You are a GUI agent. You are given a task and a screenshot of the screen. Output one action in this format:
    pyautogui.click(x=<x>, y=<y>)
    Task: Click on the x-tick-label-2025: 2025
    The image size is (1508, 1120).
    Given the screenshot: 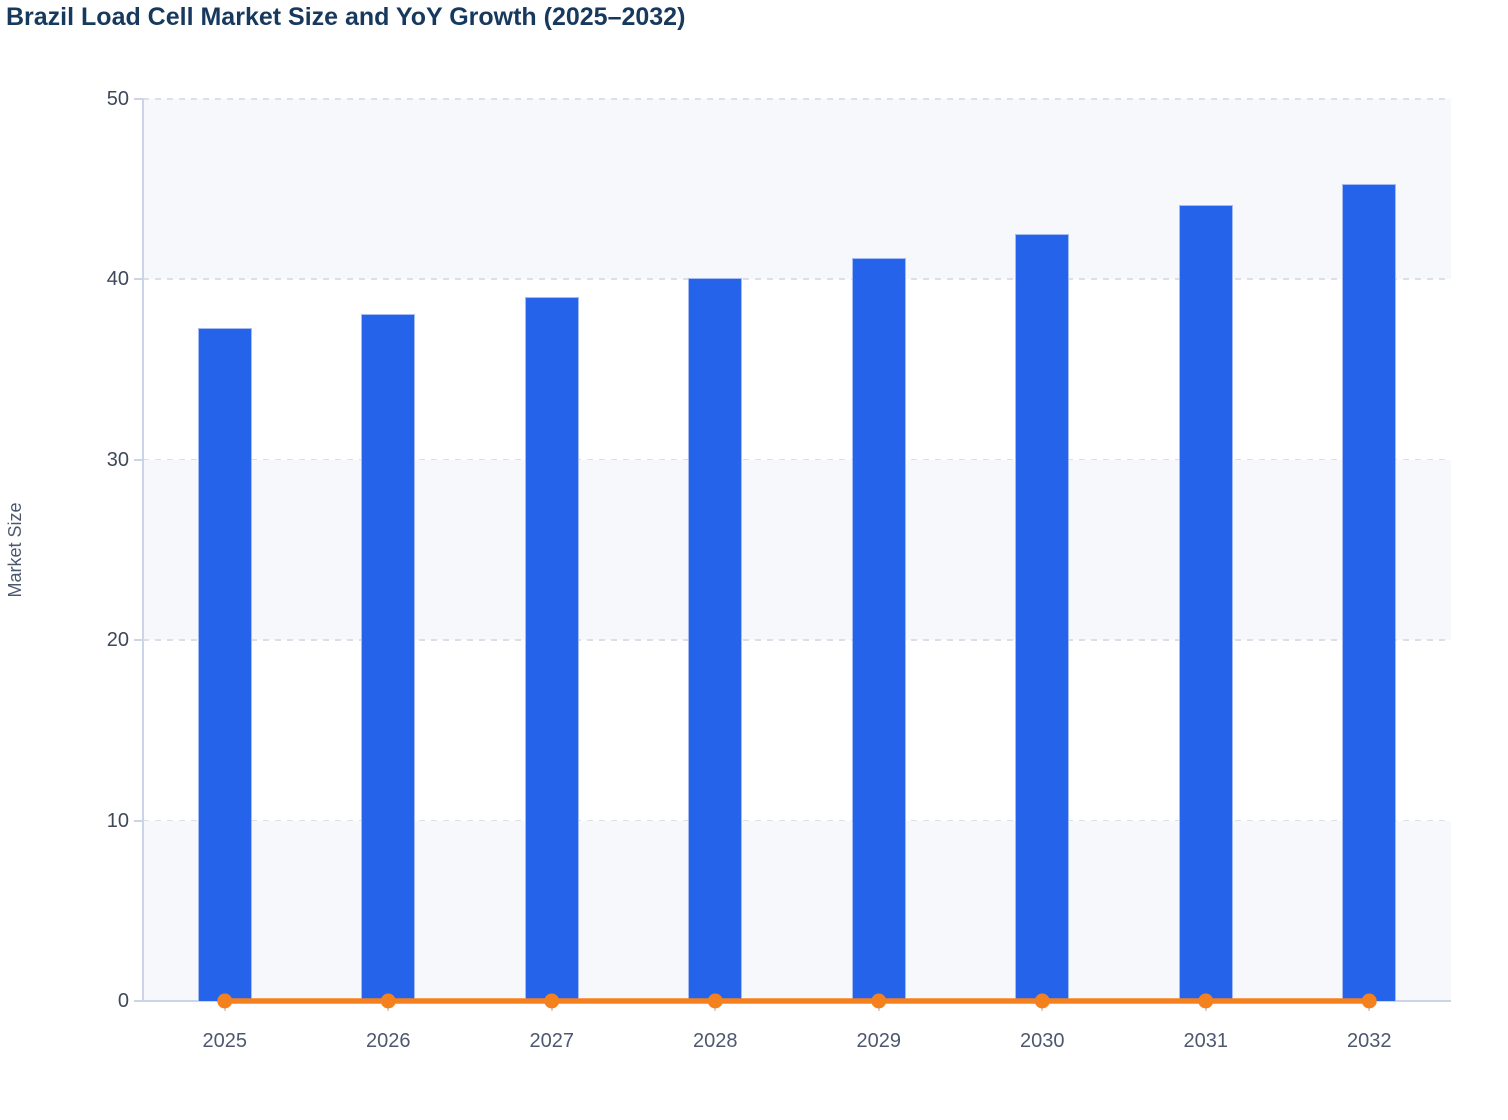 What is the action you would take?
    pyautogui.click(x=225, y=1041)
    